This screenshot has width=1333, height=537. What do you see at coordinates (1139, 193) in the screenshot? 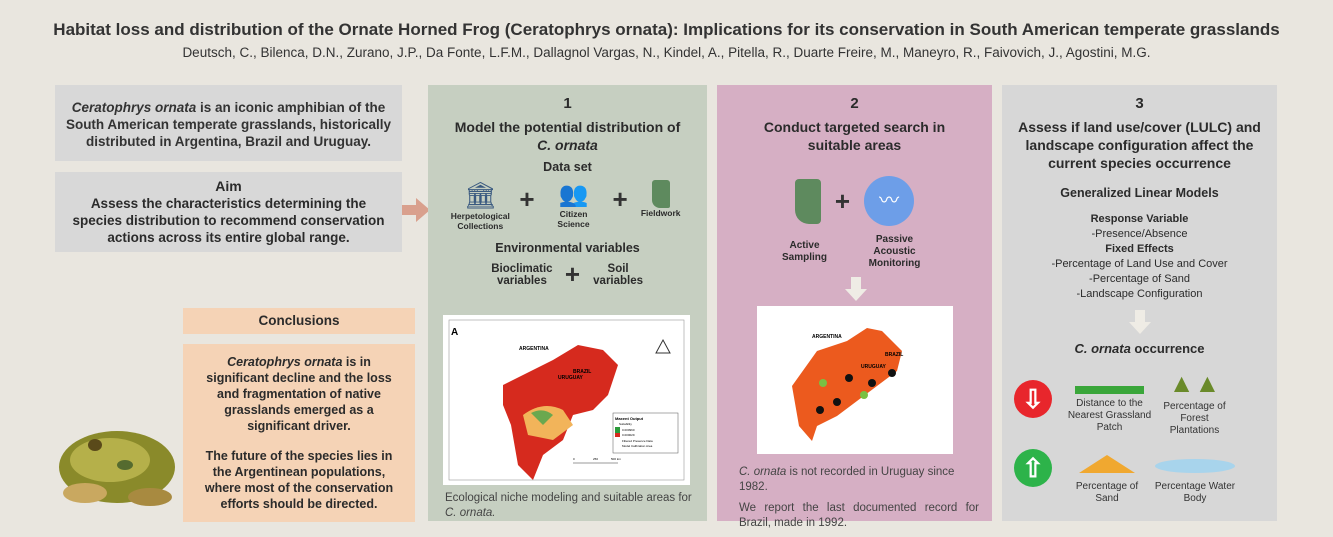
I see `model-heading: Generalized Linear Models` at bounding box center [1139, 193].